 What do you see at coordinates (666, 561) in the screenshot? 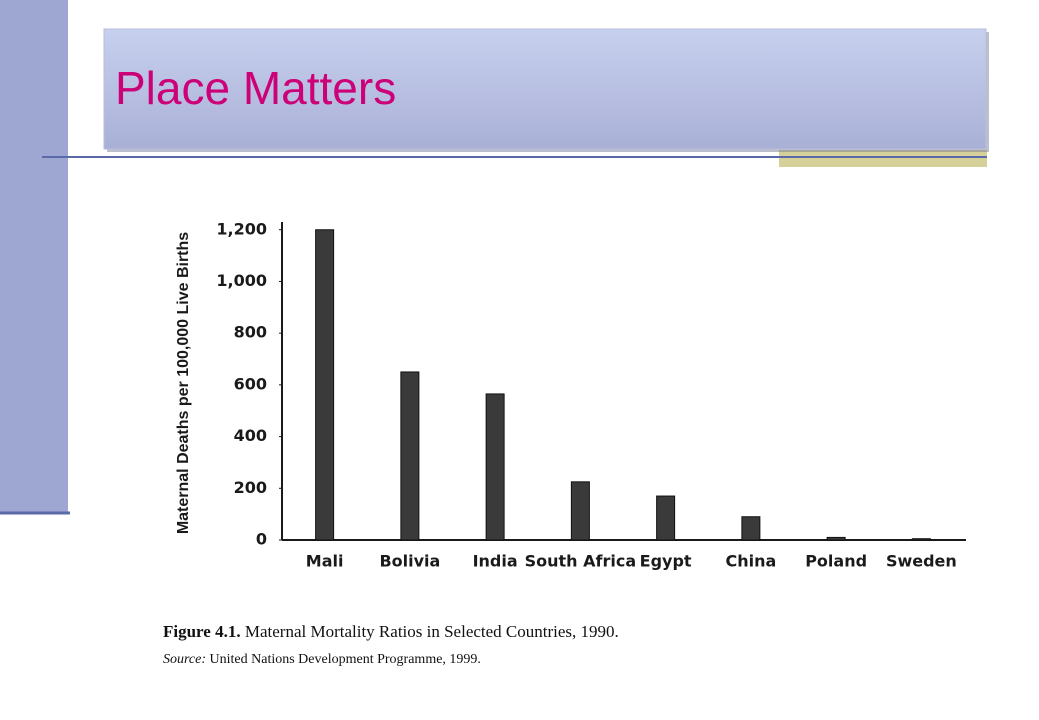
I see `x-tick-label: Egypt` at bounding box center [666, 561].